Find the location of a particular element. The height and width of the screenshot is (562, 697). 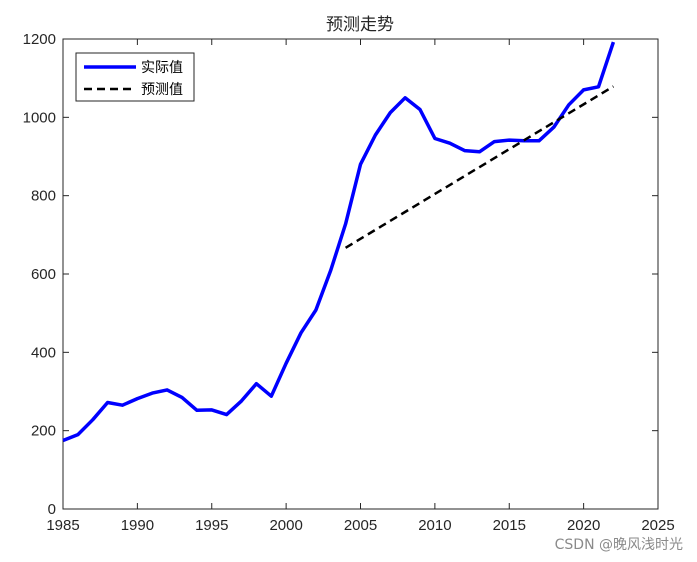

y-tick-label: 0 is located at coordinates (52, 509).